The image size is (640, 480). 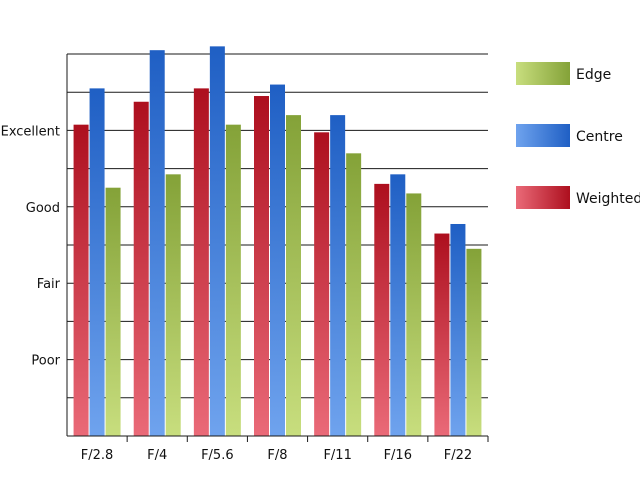 I want to click on x-tick-label: F/11, so click(x=337, y=455).